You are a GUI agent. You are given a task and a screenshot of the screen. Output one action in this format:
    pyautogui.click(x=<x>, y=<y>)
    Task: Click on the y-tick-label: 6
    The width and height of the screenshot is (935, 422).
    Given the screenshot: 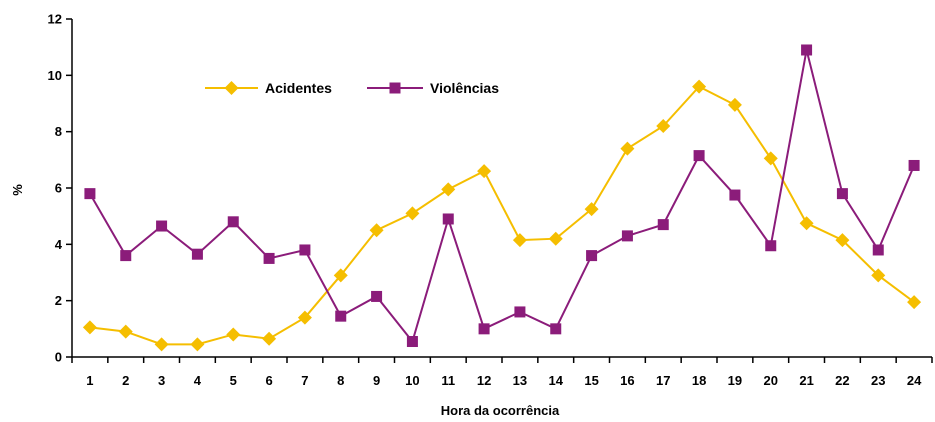 What is the action you would take?
    pyautogui.click(x=58, y=188)
    